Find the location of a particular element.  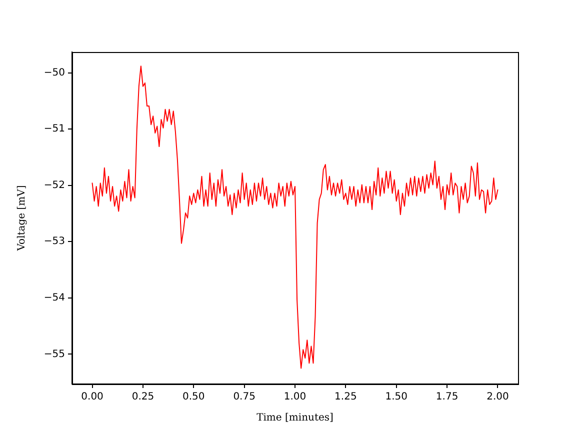

y-tick-label: −51 is located at coordinates (54, 129).